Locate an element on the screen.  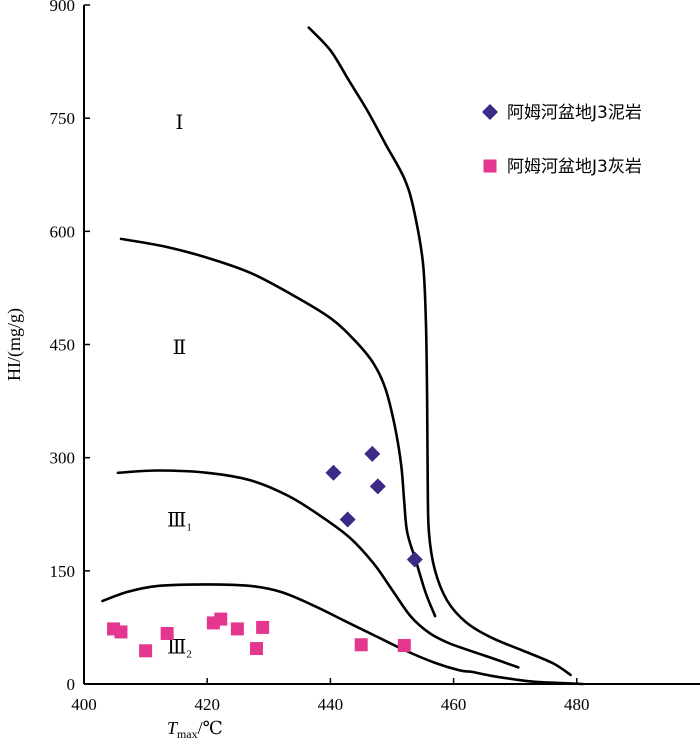
y-tick-label: 300 is located at coordinates (63, 458).